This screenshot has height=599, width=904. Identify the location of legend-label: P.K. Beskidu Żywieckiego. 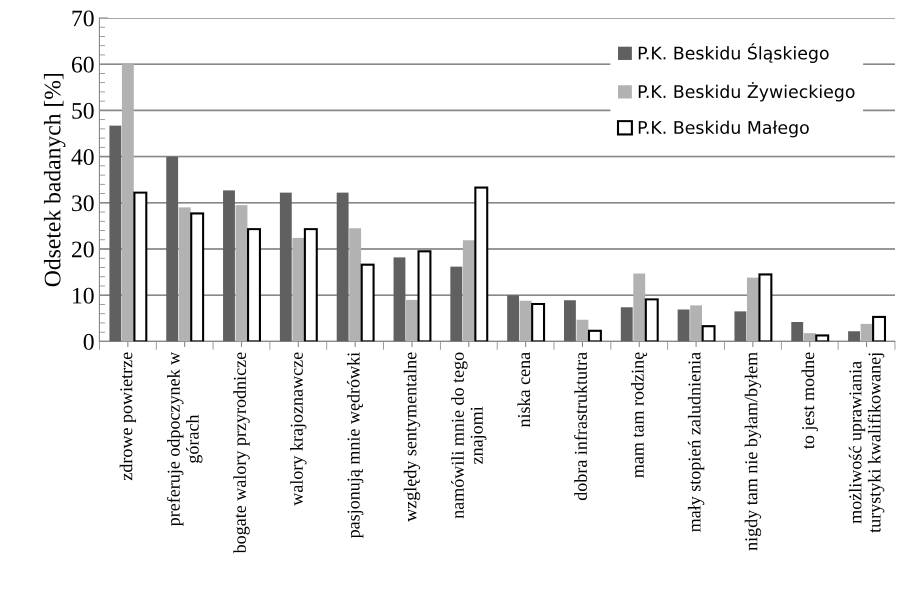
(746, 92).